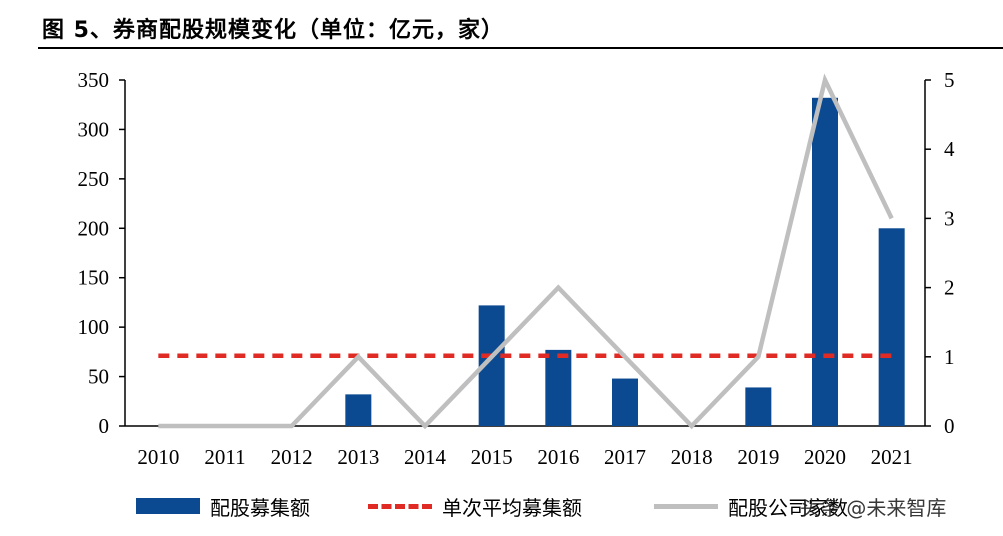 The width and height of the screenshot is (1003, 536). Describe the element at coordinates (94, 80) in the screenshot. I see `left-tick-label: 350` at that location.